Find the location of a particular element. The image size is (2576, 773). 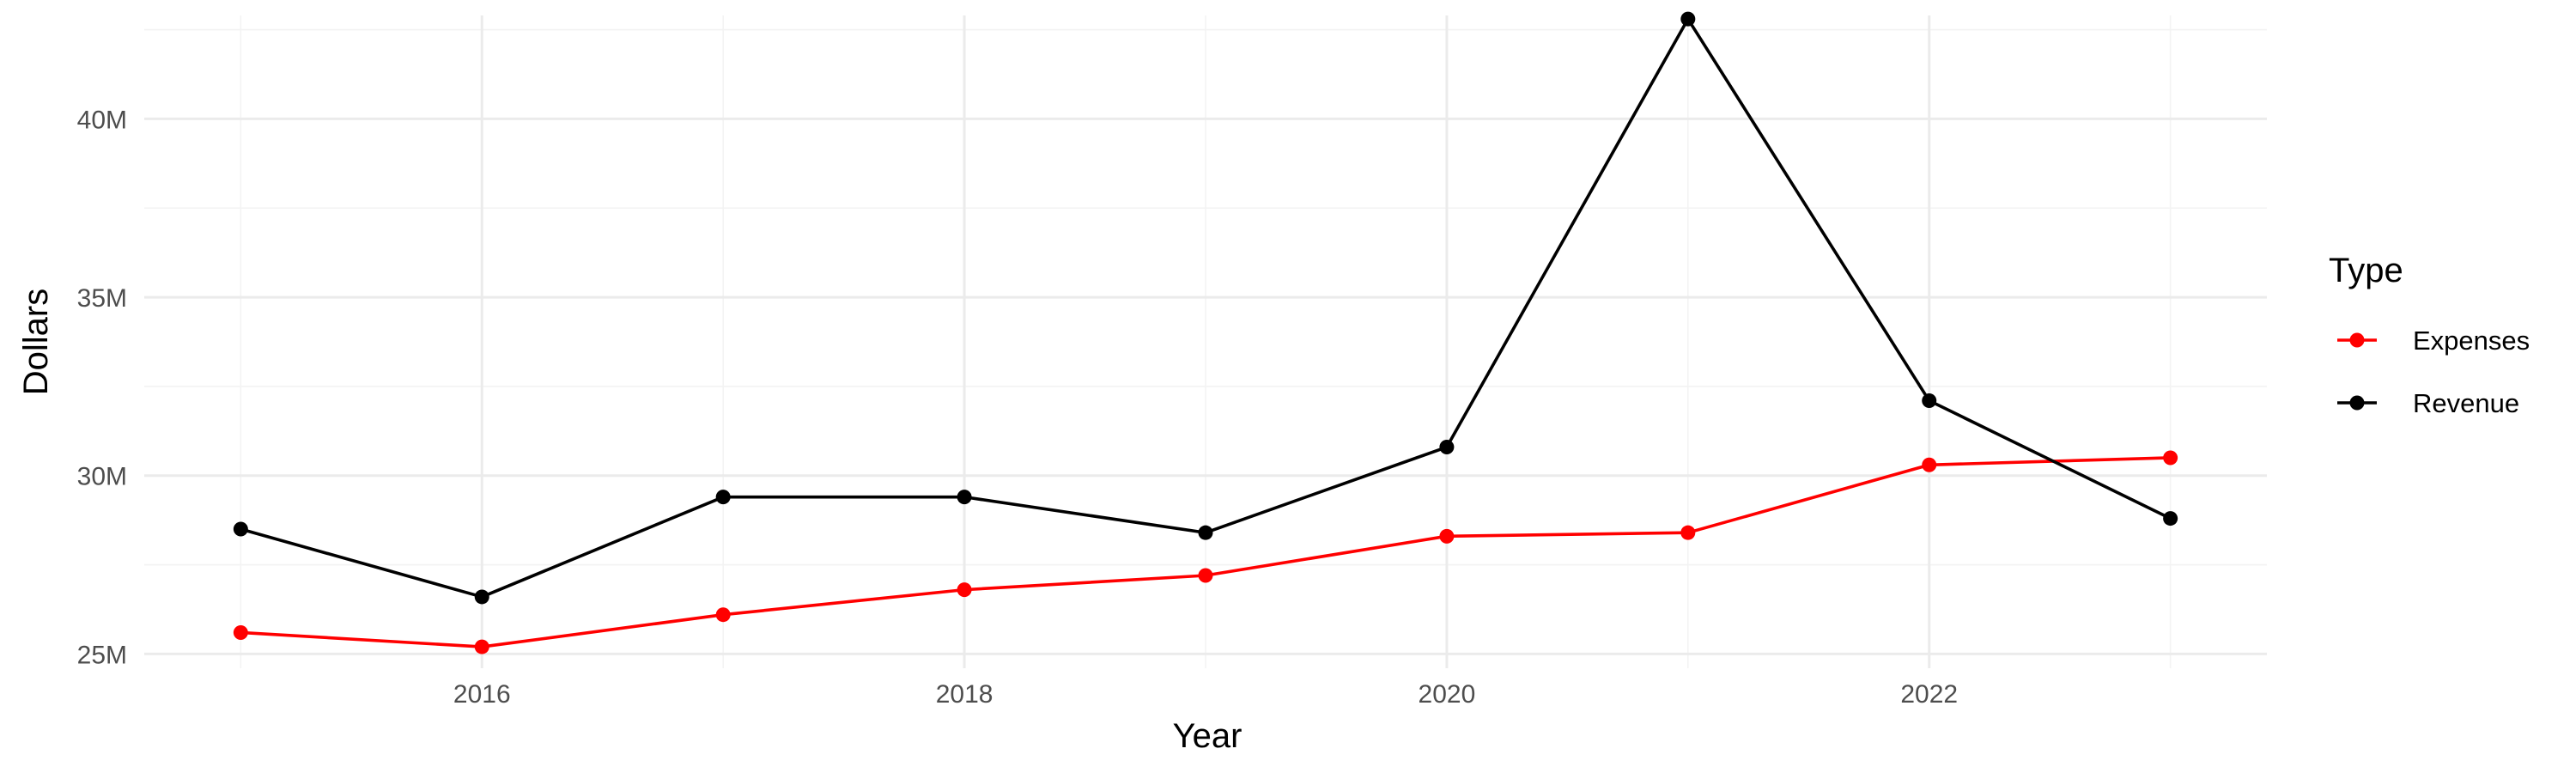

legend: Type Expenses Revenue is located at coordinates (2429, 335).